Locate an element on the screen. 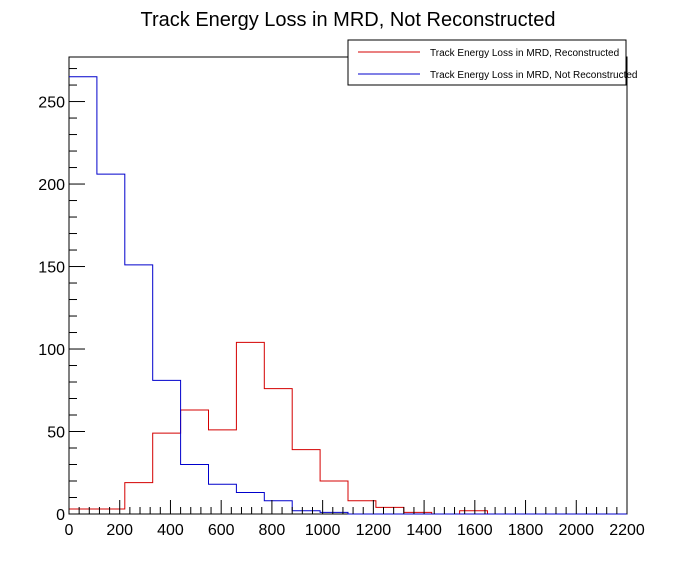 The image size is (696, 572). y-tick-label: 100 is located at coordinates (51, 350).